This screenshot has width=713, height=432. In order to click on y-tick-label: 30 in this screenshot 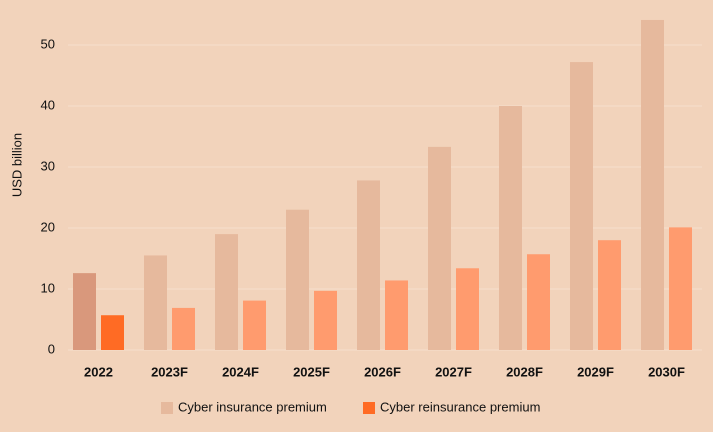, I will do `click(48, 165)`.